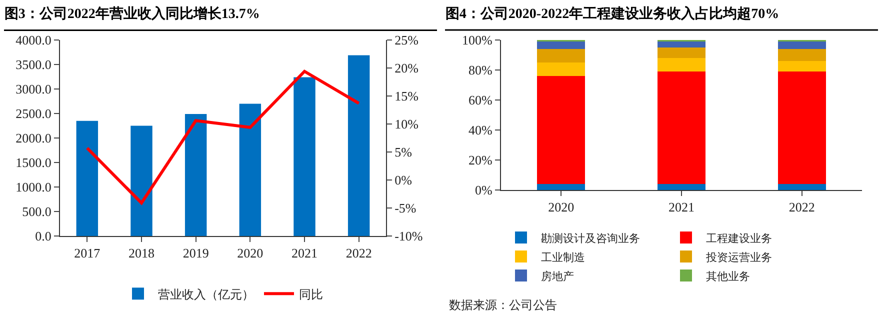 This screenshot has height=320, width=883. What do you see at coordinates (480, 160) in the screenshot?
I see `y-tick-label: 20%` at bounding box center [480, 160].